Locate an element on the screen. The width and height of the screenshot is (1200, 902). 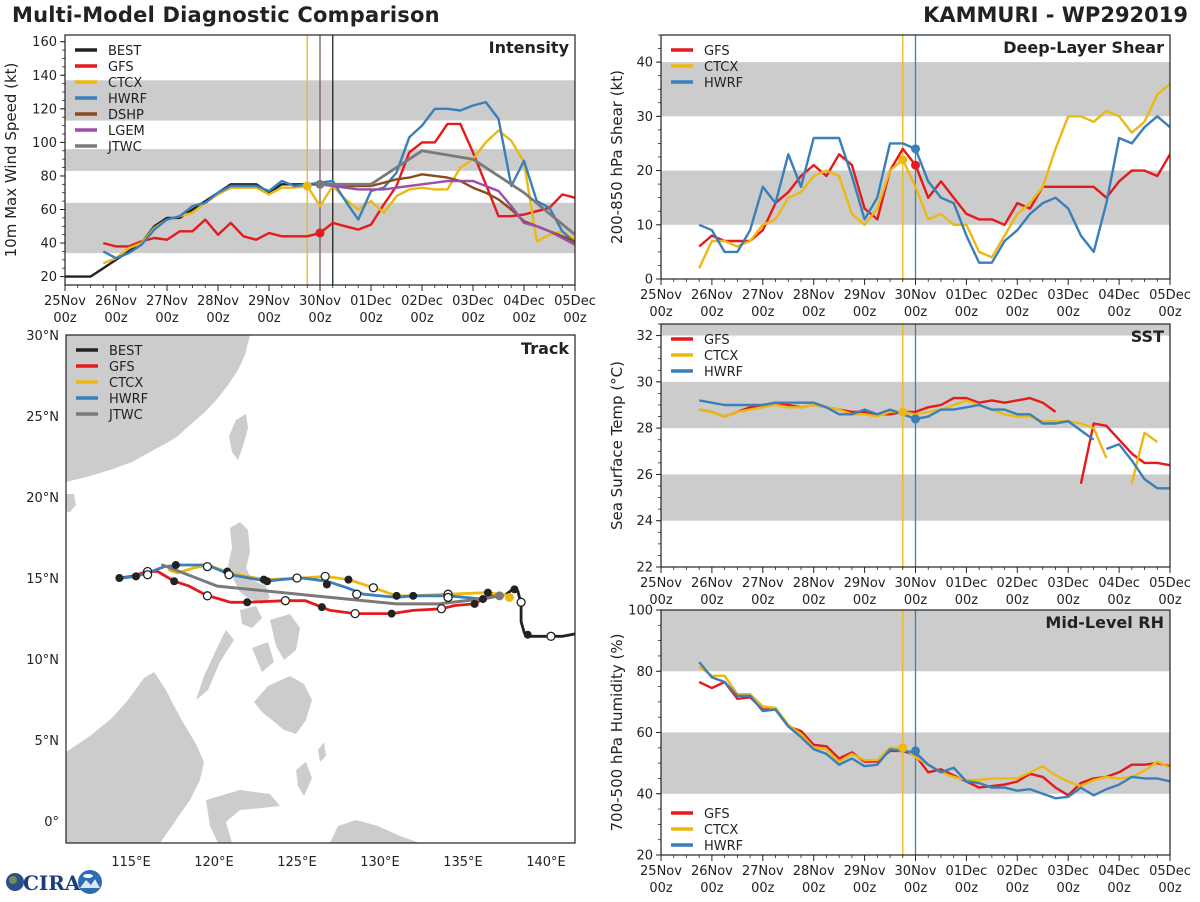
shear-xtick-label-date: 25Nov is located at coordinates (661, 295).